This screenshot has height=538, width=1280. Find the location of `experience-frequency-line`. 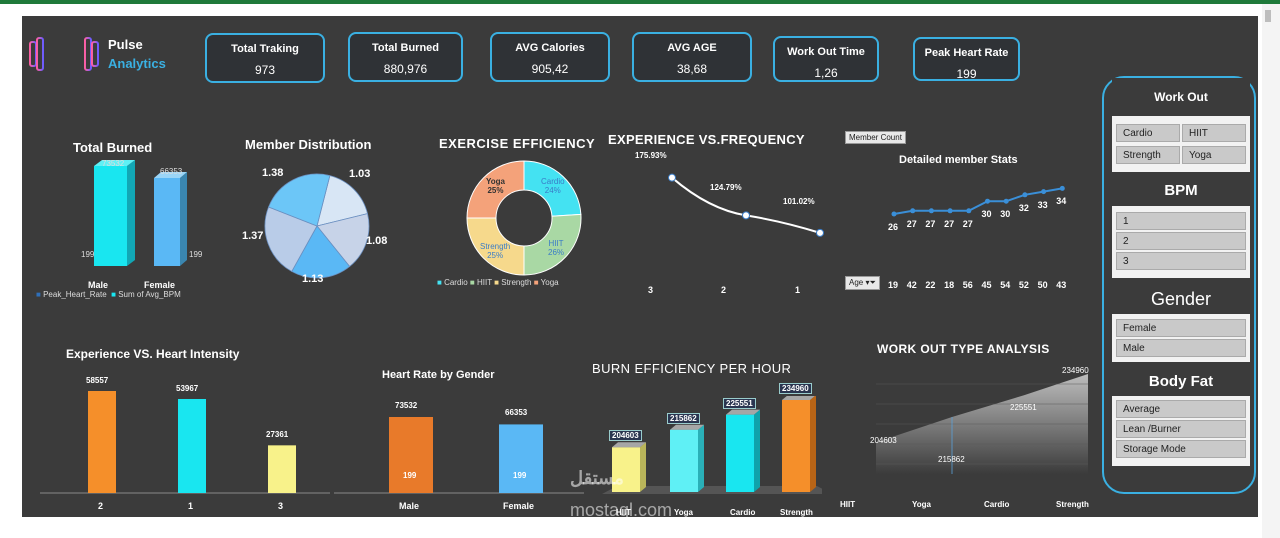

experience-frequency-line is located at coordinates (746, 205).